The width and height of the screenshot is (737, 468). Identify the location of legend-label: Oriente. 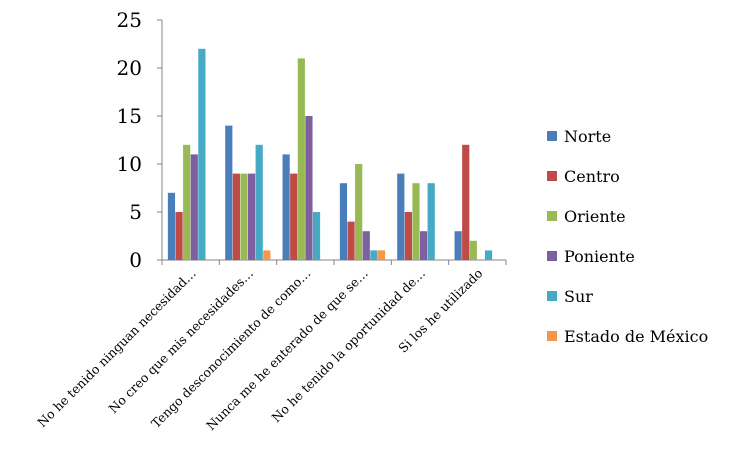
(595, 216).